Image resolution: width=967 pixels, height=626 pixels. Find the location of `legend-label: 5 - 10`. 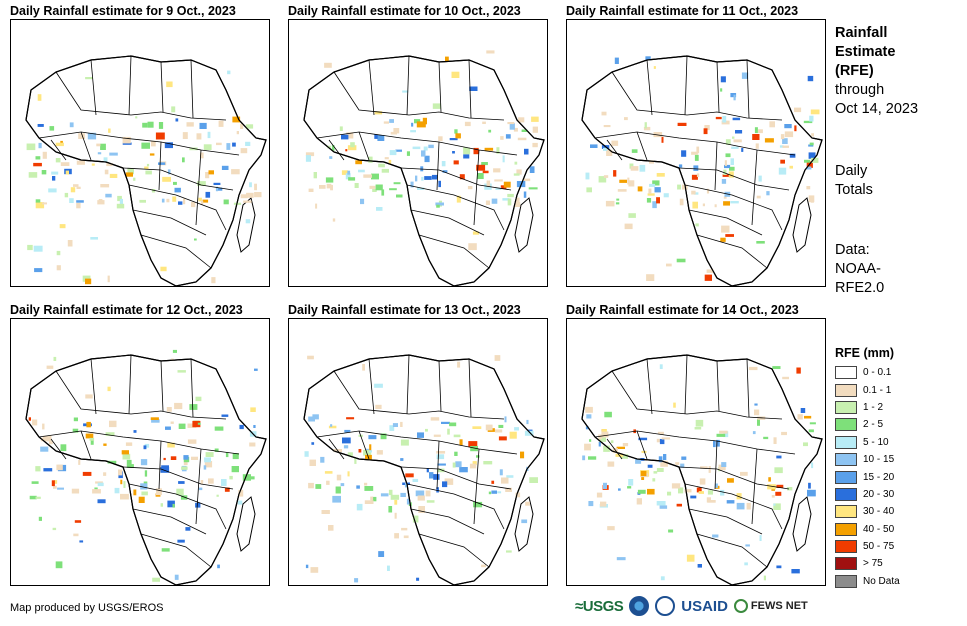

legend-label: 5 - 10 is located at coordinates (876, 442).